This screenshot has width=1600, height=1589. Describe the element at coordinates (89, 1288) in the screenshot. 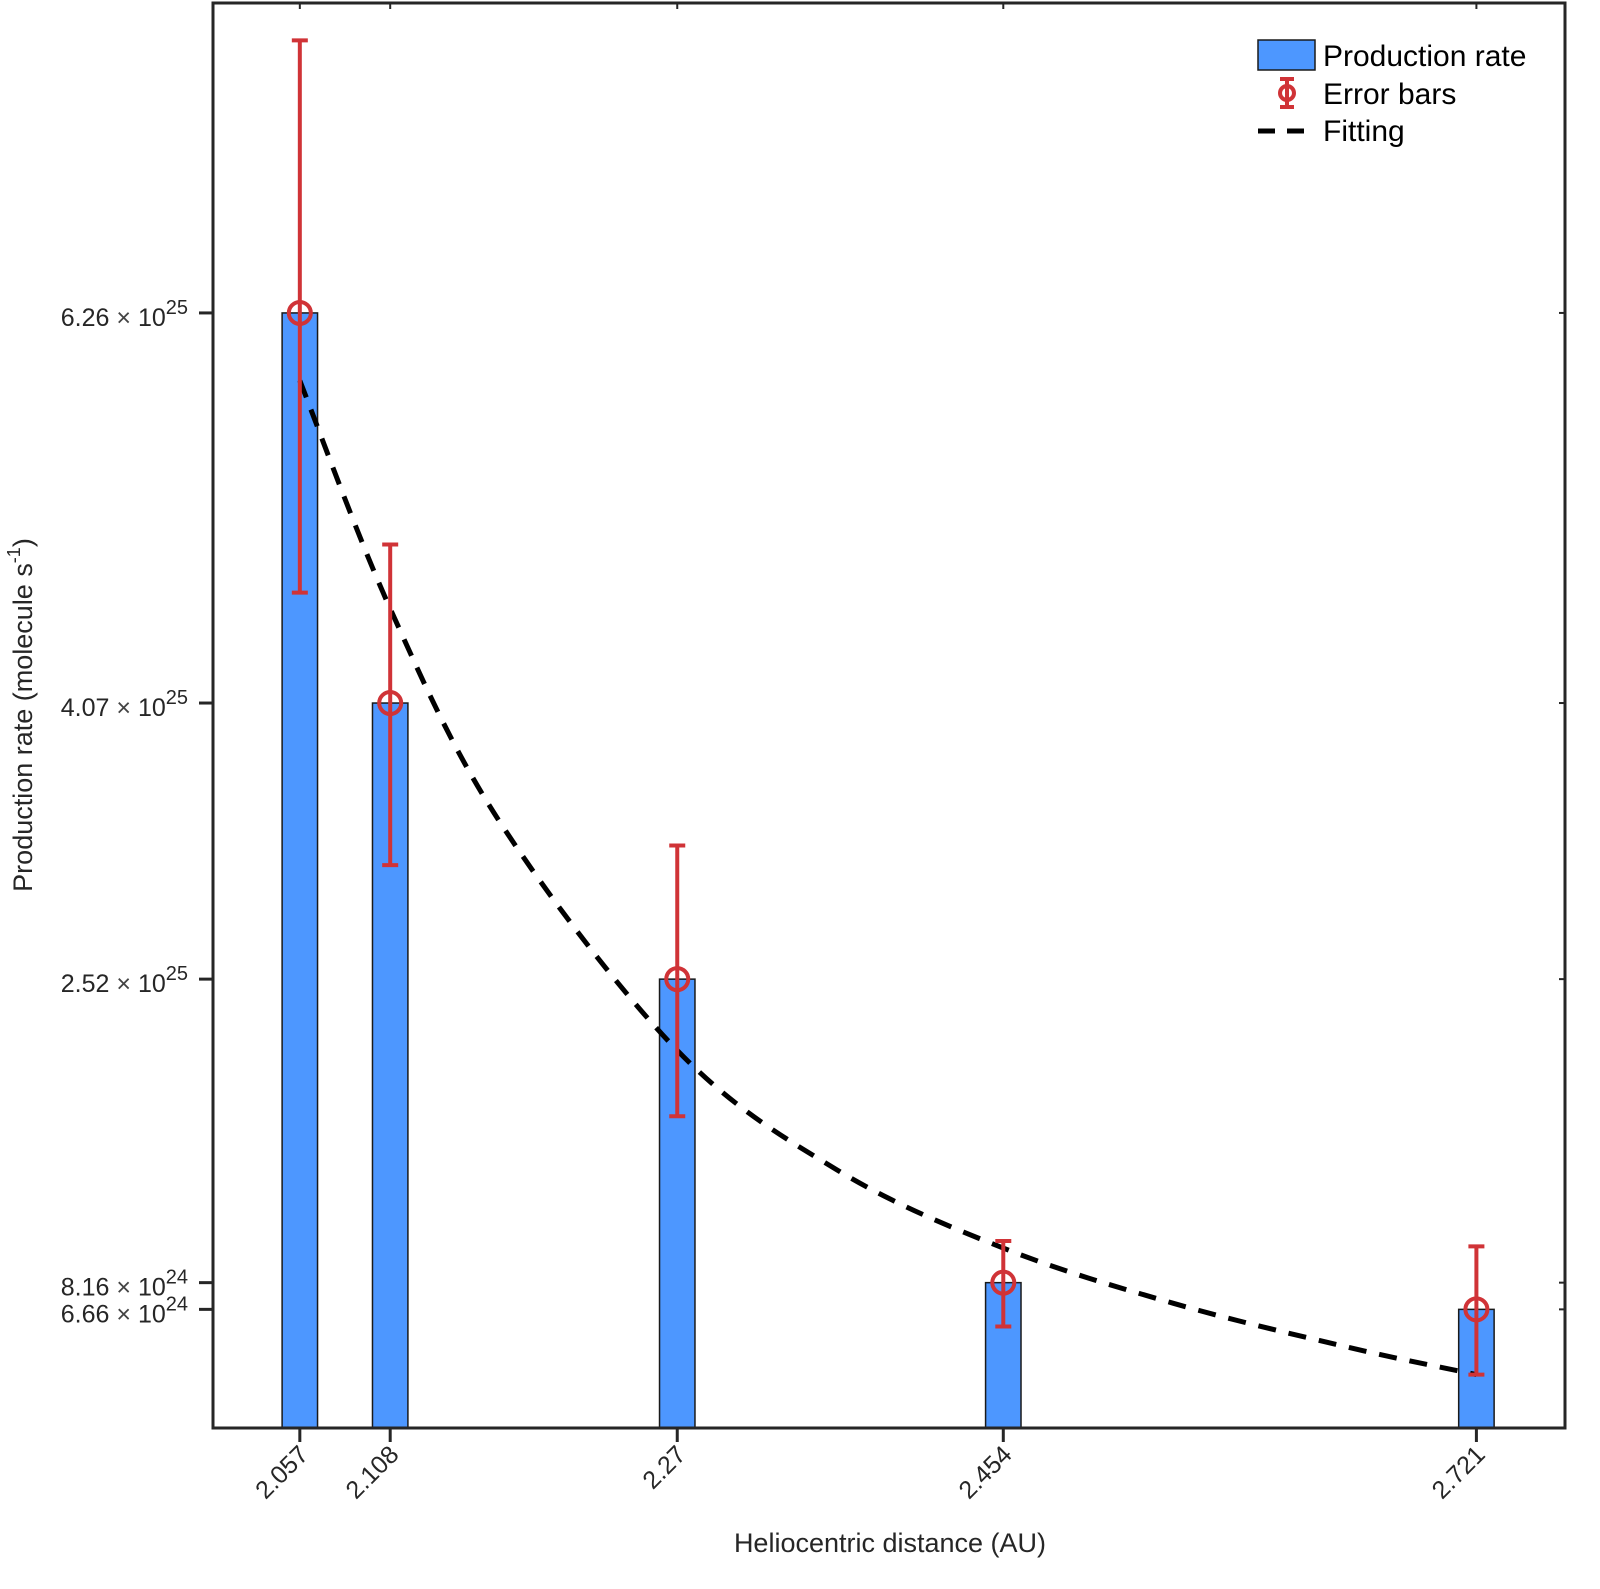

I see `y-tick-mantissa: 8.16` at that location.